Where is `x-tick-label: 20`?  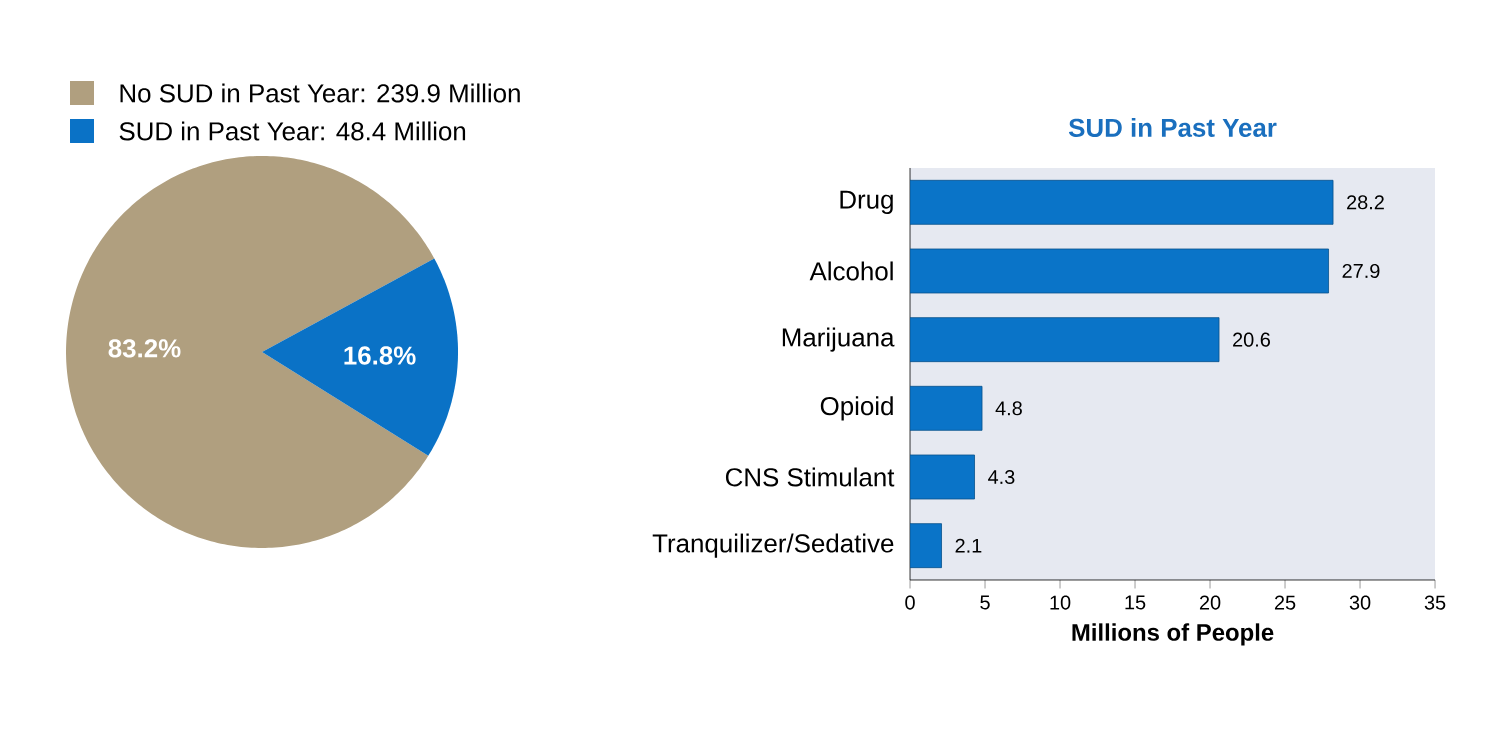
x-tick-label: 20 is located at coordinates (1210, 602).